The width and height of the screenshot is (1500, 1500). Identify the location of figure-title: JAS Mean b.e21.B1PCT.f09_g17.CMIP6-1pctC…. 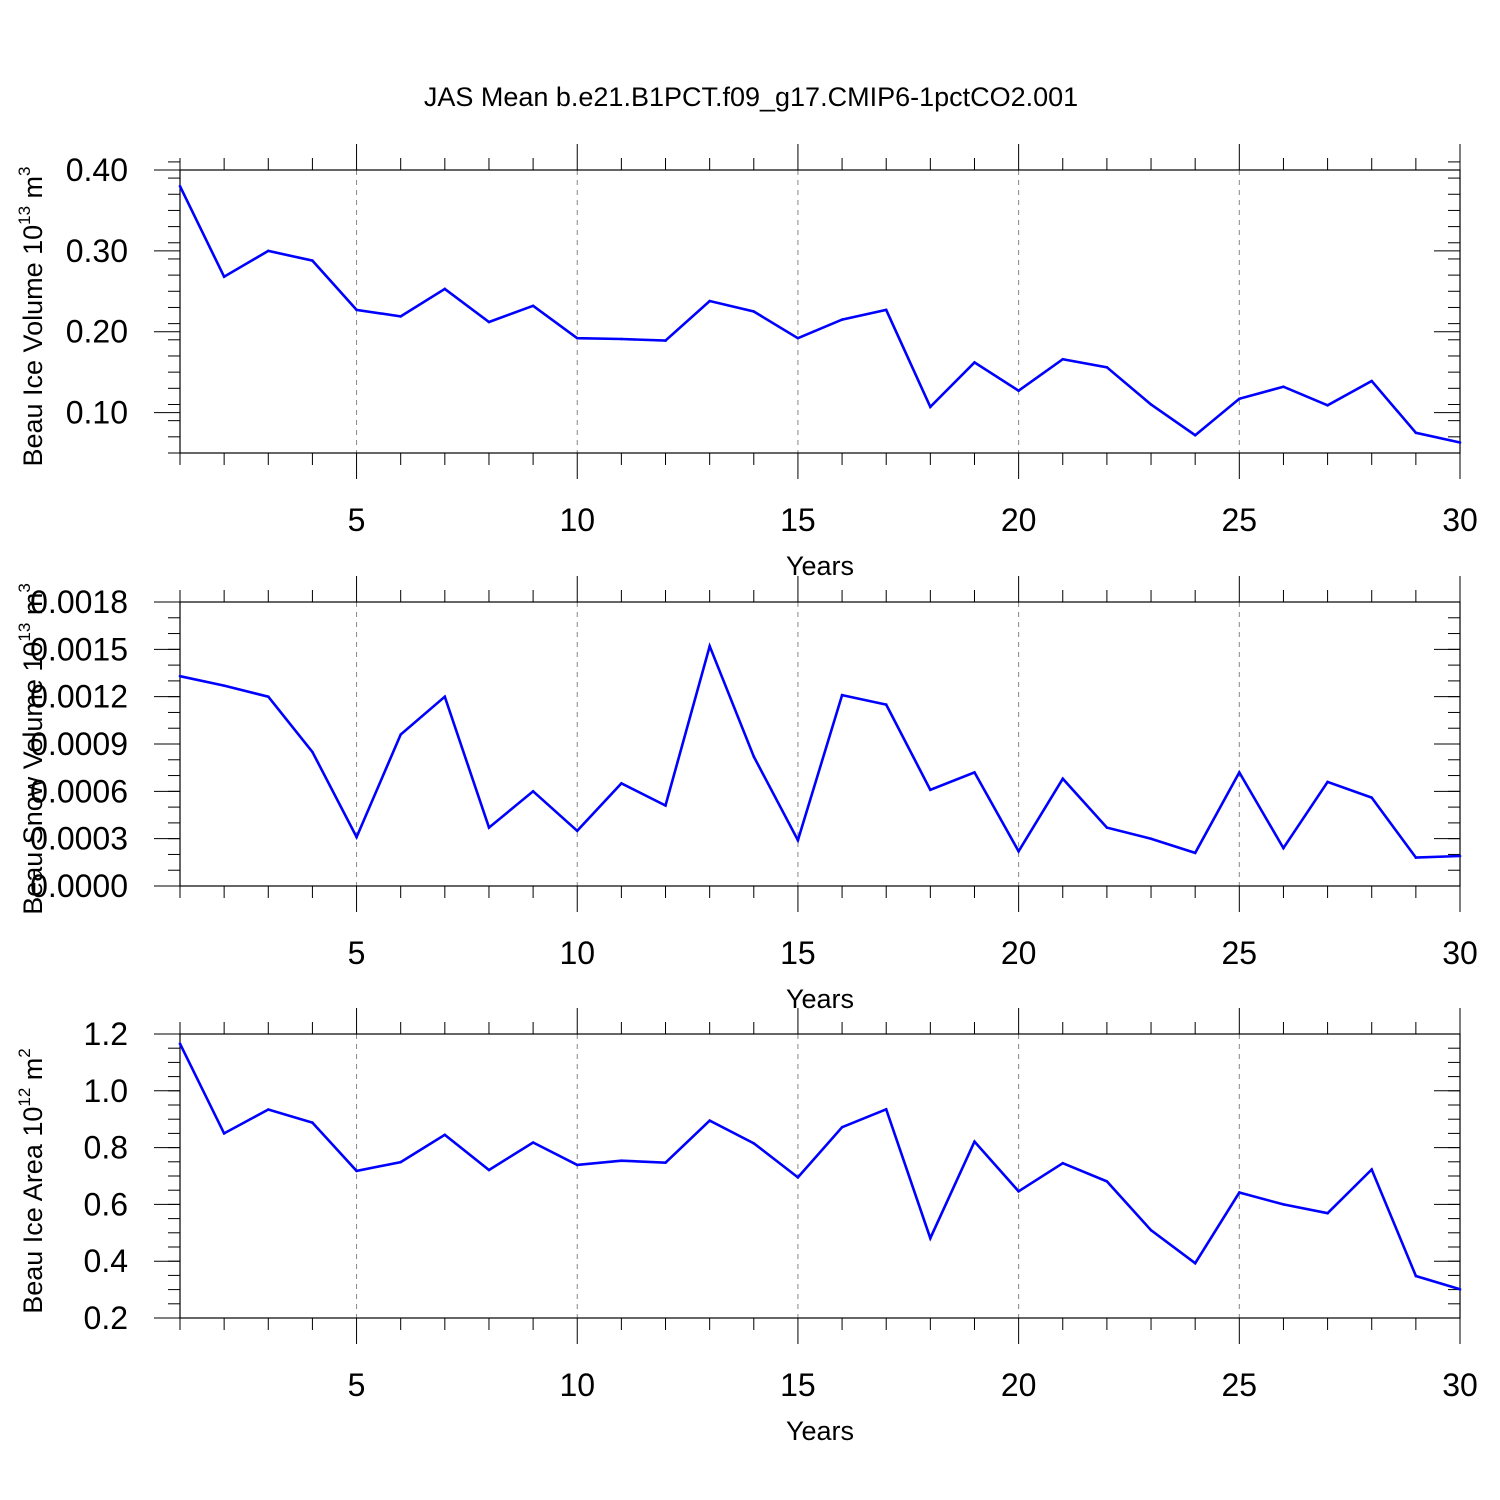
(751, 97).